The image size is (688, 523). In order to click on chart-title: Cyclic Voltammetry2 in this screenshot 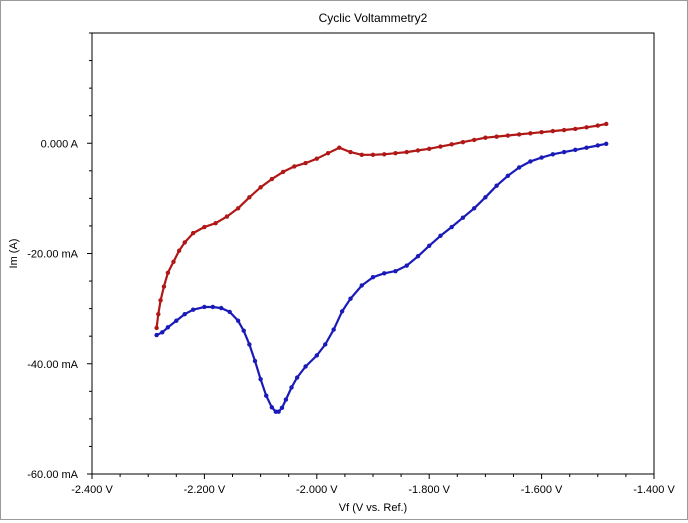, I will do `click(373, 18)`.